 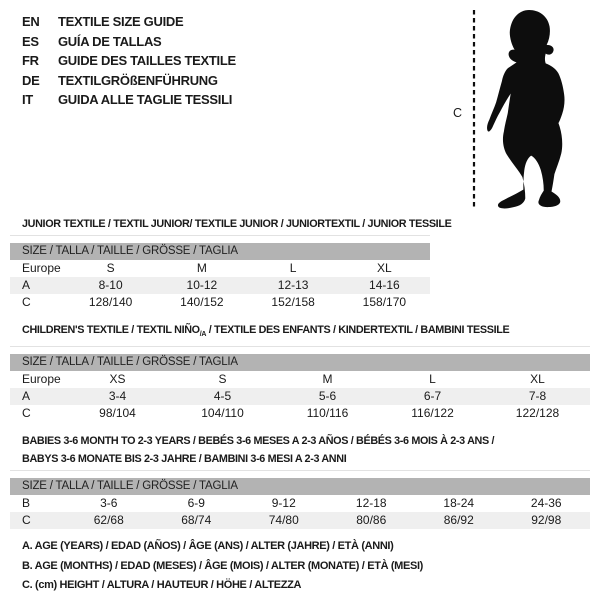 I want to click on age-cell: 10-12, so click(x=202, y=285).